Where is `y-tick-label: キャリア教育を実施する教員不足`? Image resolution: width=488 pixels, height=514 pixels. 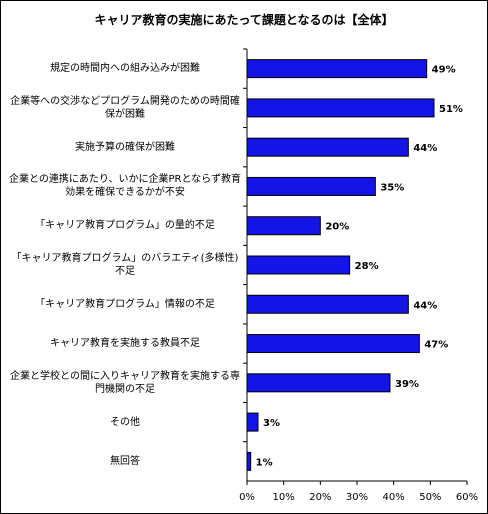
y-tick-label: キャリア教育を実施する教員不足 is located at coordinates (125, 344).